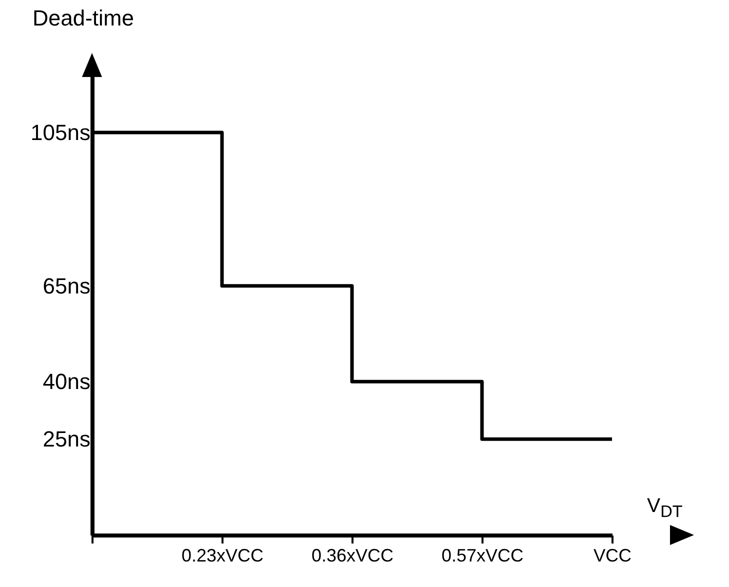 The width and height of the screenshot is (729, 587). What do you see at coordinates (66, 439) in the screenshot?
I see `y-tick-label: 25ns` at bounding box center [66, 439].